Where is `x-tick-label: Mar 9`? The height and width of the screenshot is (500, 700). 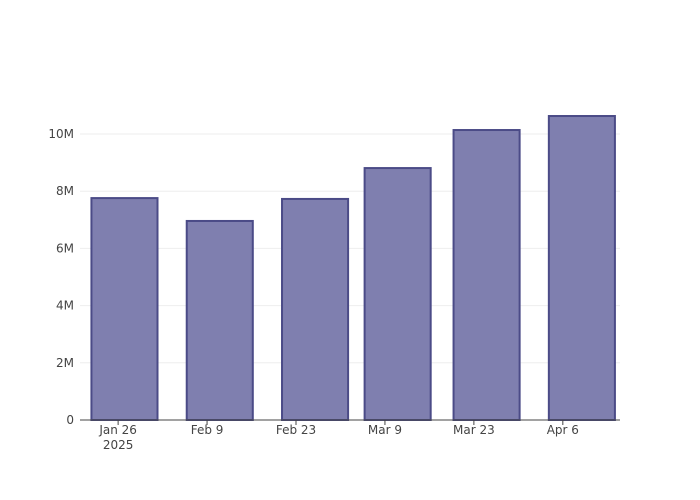
x-tick-label: Mar 9 is located at coordinates (385, 430).